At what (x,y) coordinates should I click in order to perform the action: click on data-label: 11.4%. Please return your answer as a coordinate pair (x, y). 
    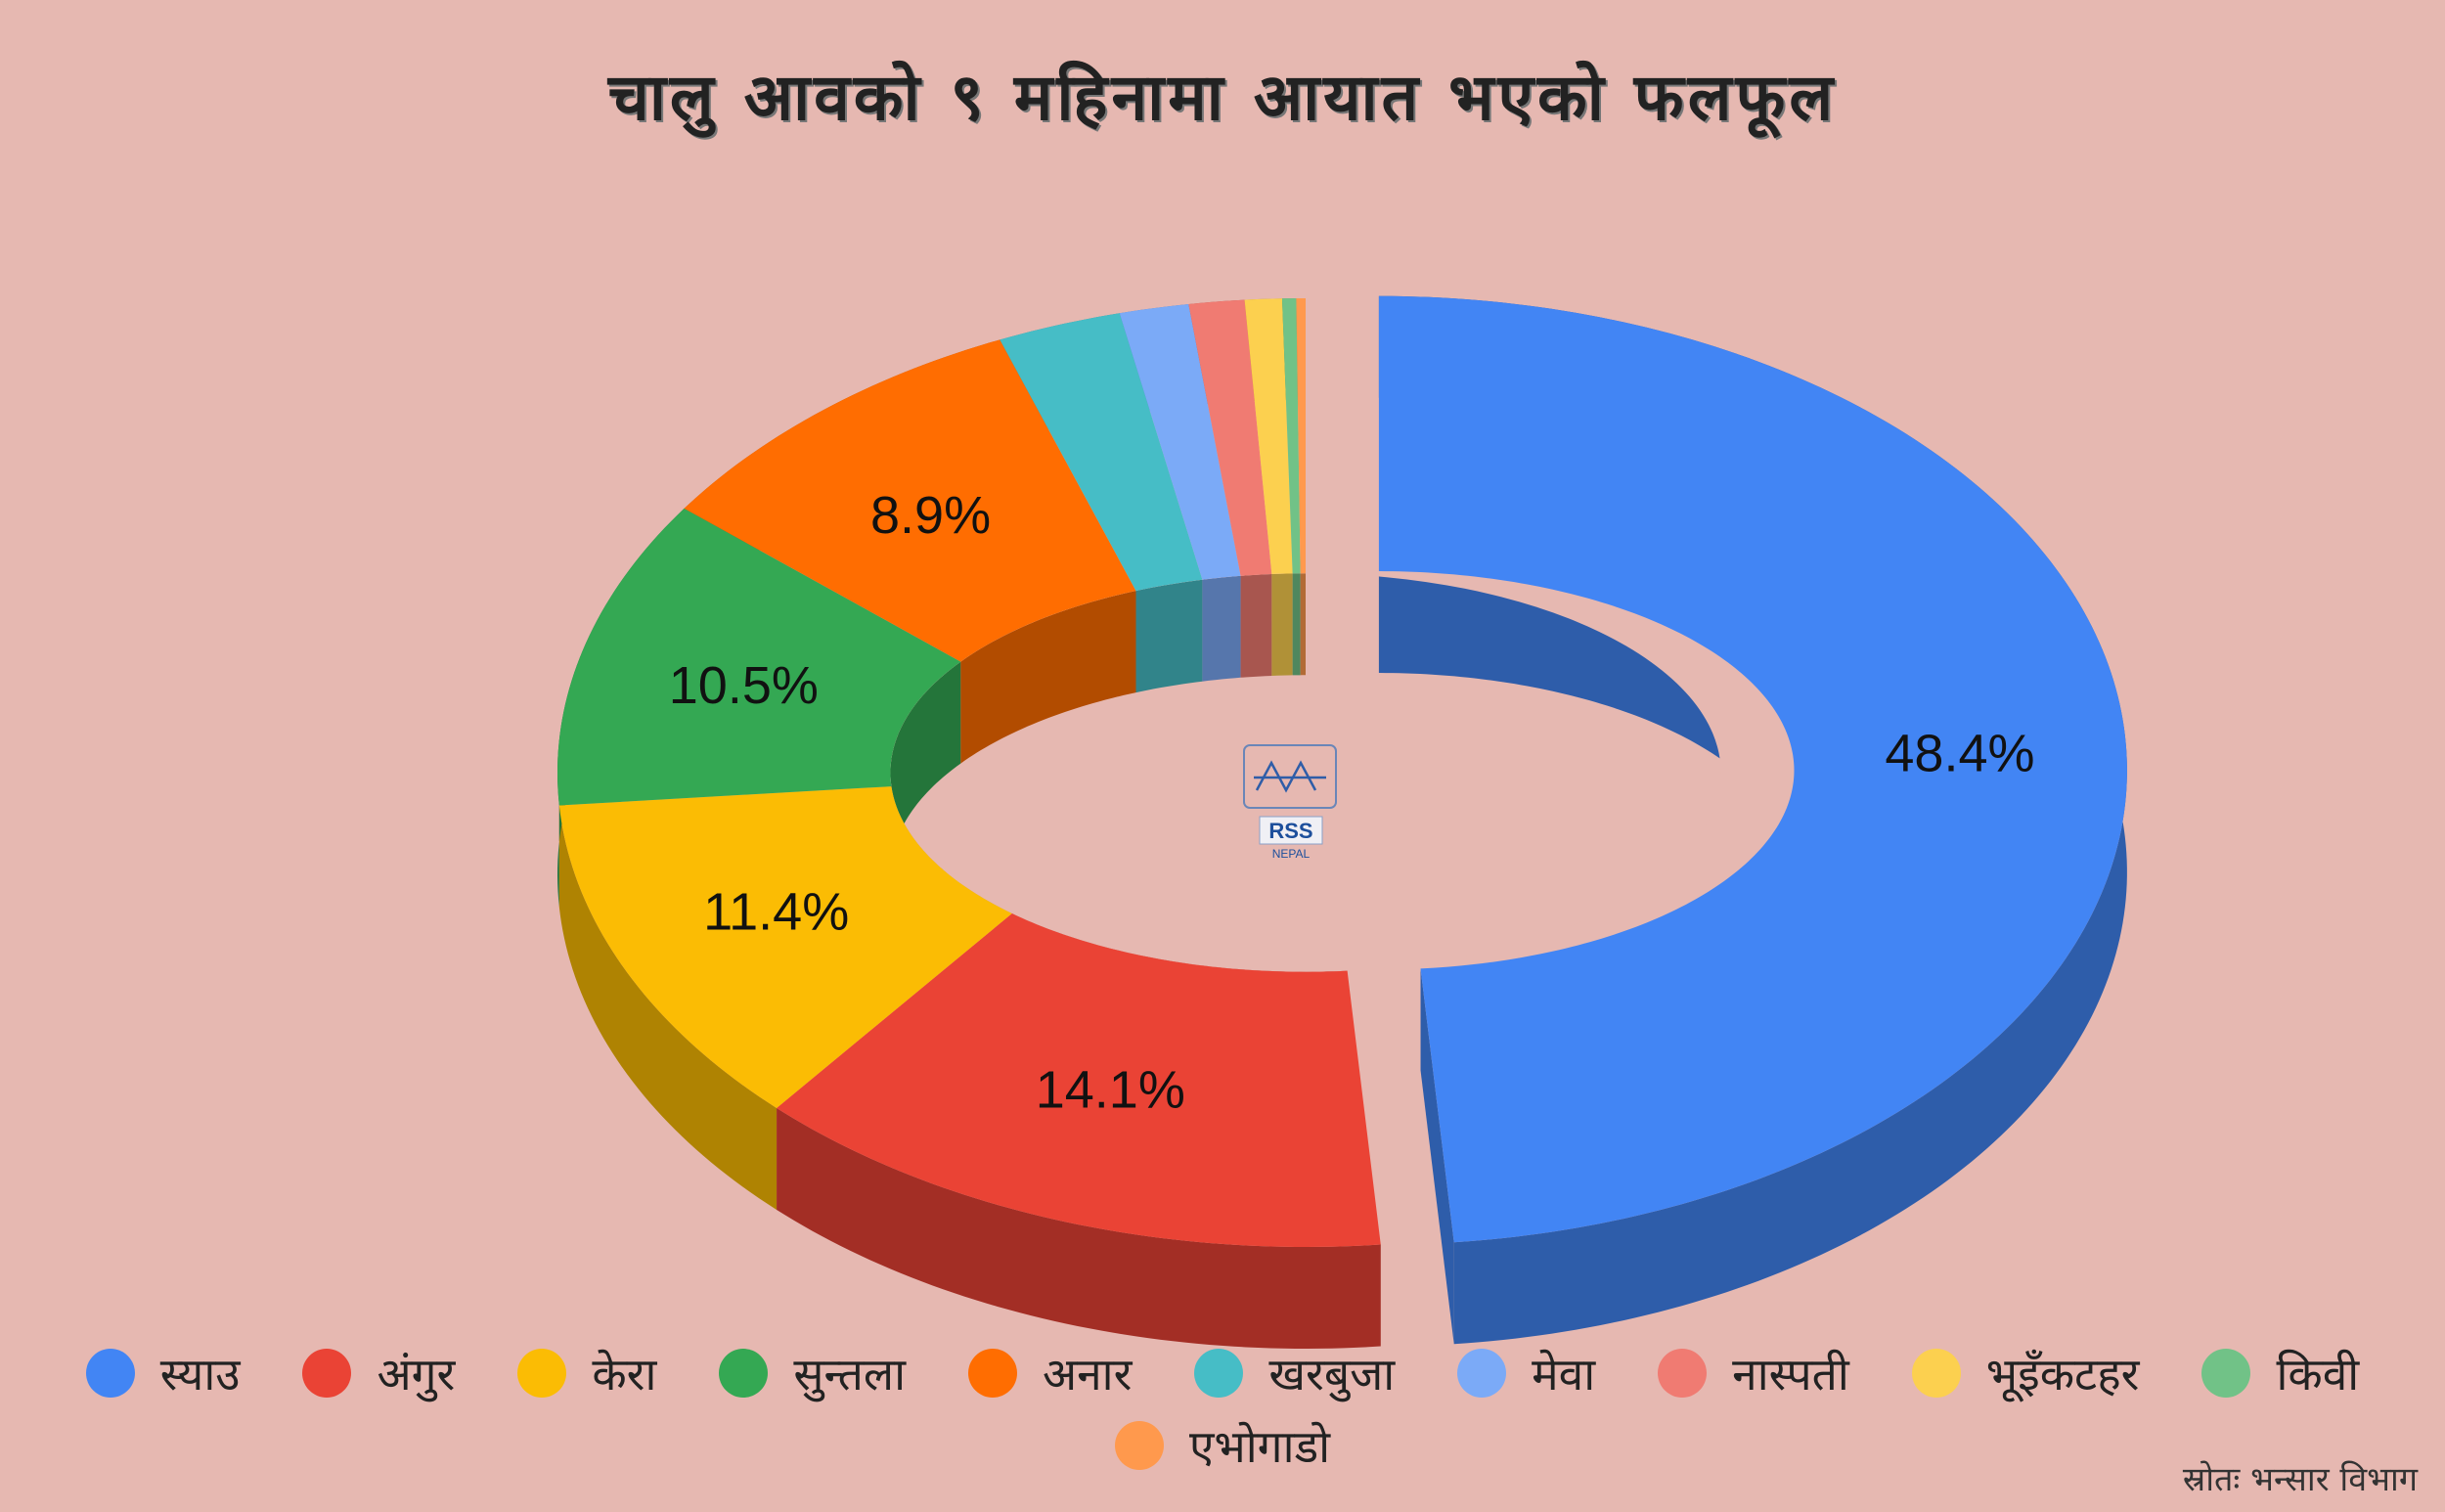
    Looking at the image, I should click on (776, 913).